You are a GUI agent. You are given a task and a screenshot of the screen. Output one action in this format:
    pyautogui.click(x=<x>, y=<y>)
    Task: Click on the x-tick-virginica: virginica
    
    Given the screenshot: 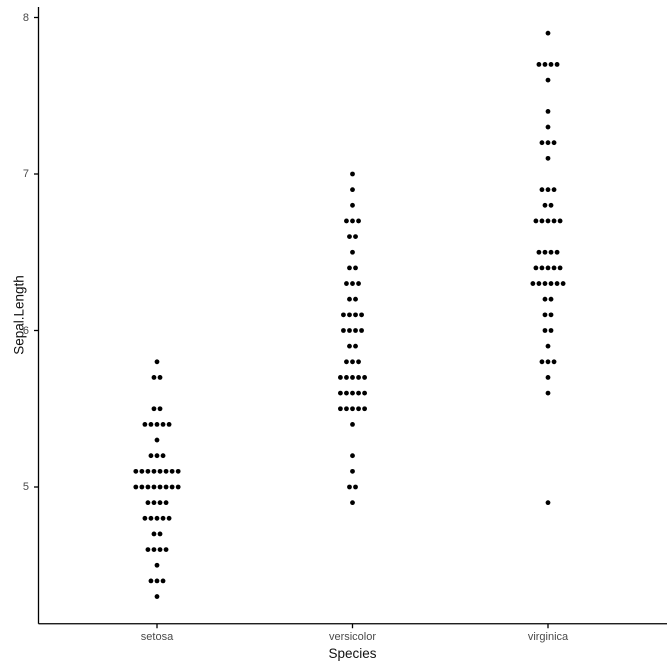 What is the action you would take?
    pyautogui.click(x=548, y=637)
    